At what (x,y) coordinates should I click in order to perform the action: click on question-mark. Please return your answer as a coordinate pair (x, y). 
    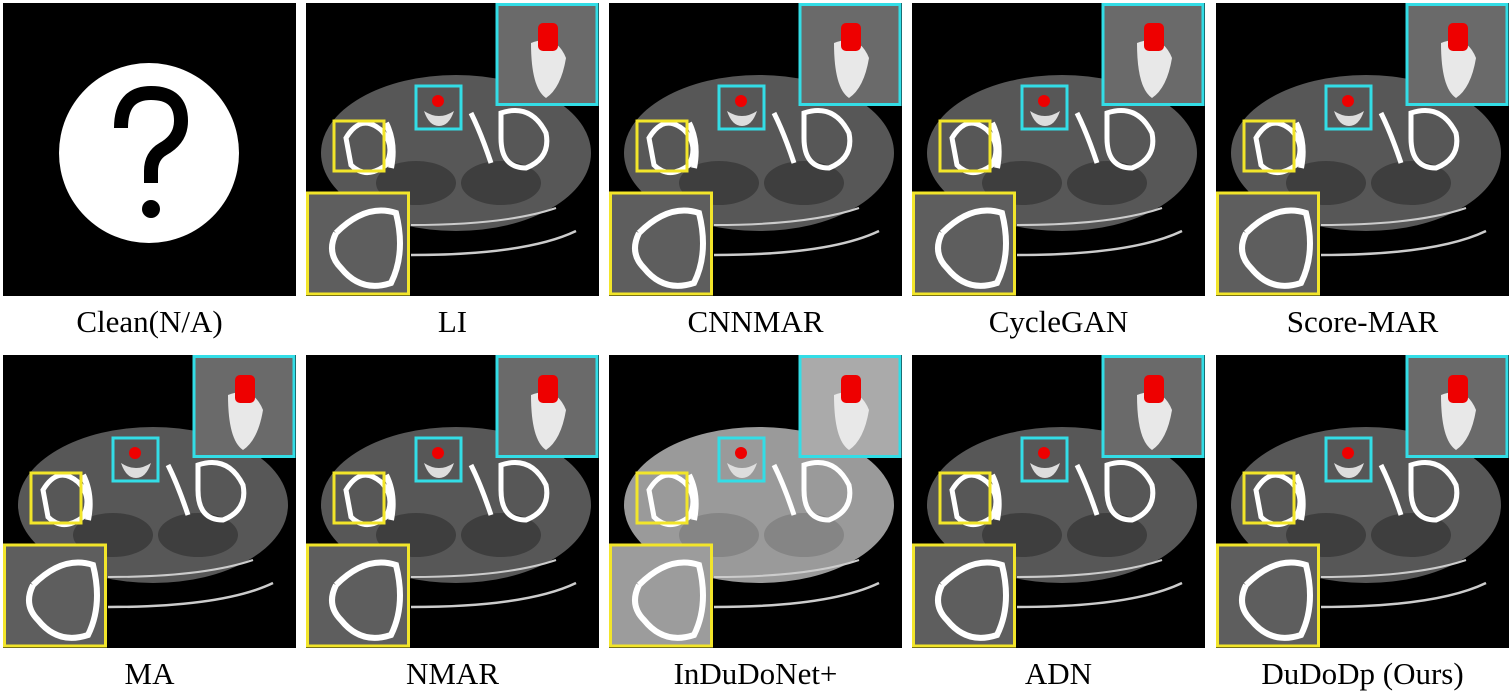
    Looking at the image, I should click on (151, 134).